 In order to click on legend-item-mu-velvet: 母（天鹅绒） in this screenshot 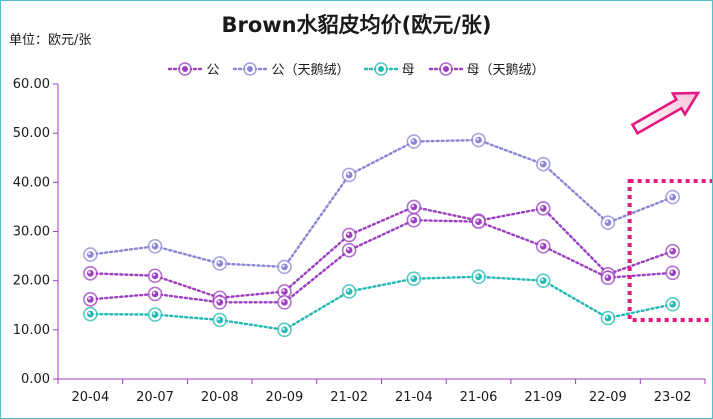, I will do `click(486, 68)`.